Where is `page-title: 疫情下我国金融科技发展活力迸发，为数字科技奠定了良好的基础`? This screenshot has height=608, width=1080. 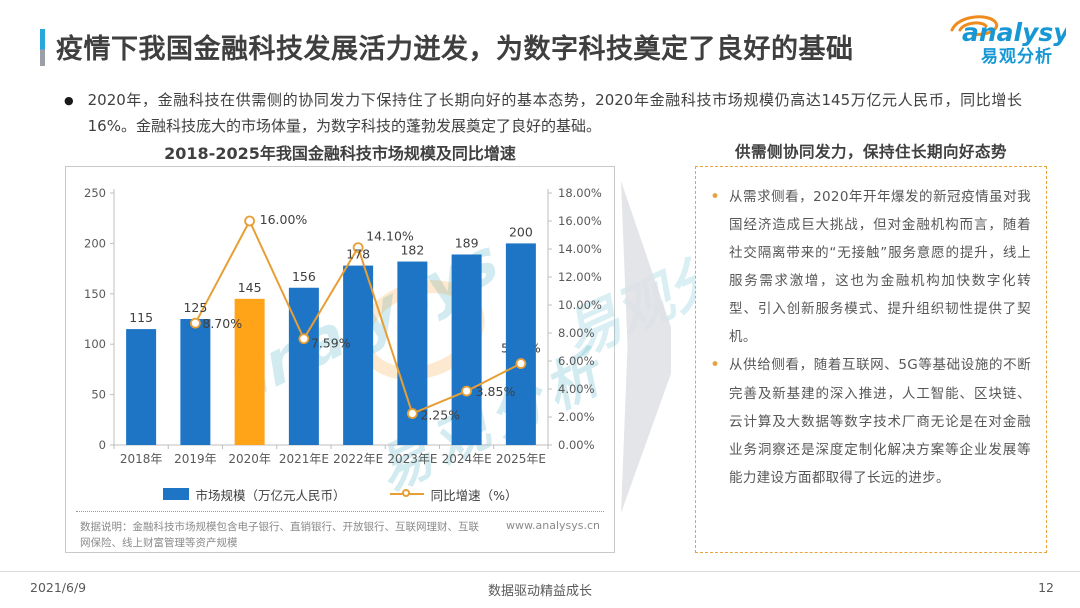 page-title: 疫情下我国金融科技发展活力迸发，为数字科技奠定了良好的基础 is located at coordinates (455, 49).